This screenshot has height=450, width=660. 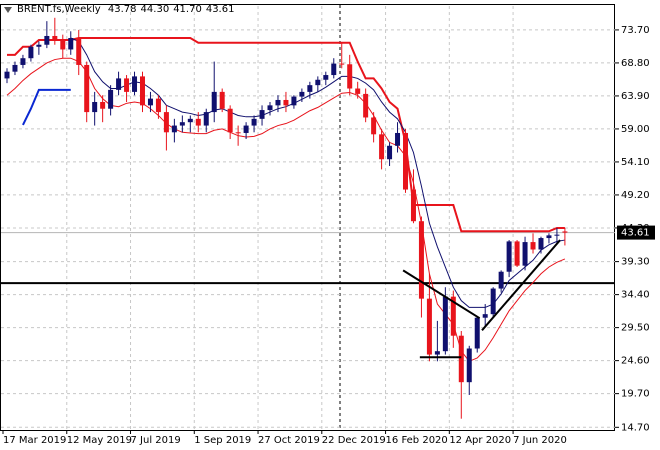 I want to click on chart-title: BRENT.fs,Weekly, so click(x=59, y=9).